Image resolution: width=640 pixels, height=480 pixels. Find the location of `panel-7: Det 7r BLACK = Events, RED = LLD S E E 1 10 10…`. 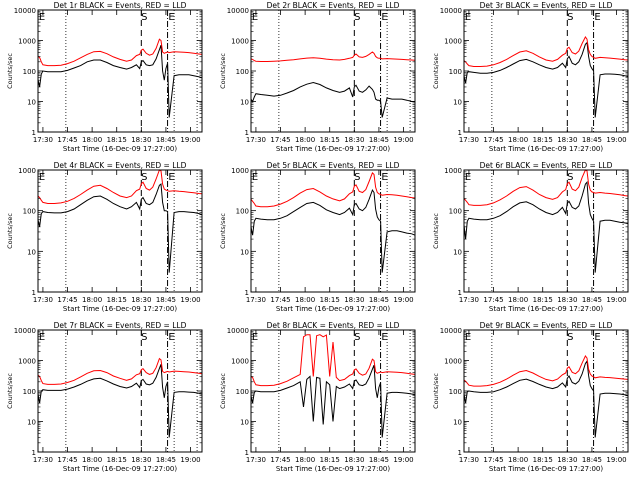

panel-7: Det 7r BLACK = Events, RED = LLD S E E 1 10 10… is located at coordinates (104, 397).